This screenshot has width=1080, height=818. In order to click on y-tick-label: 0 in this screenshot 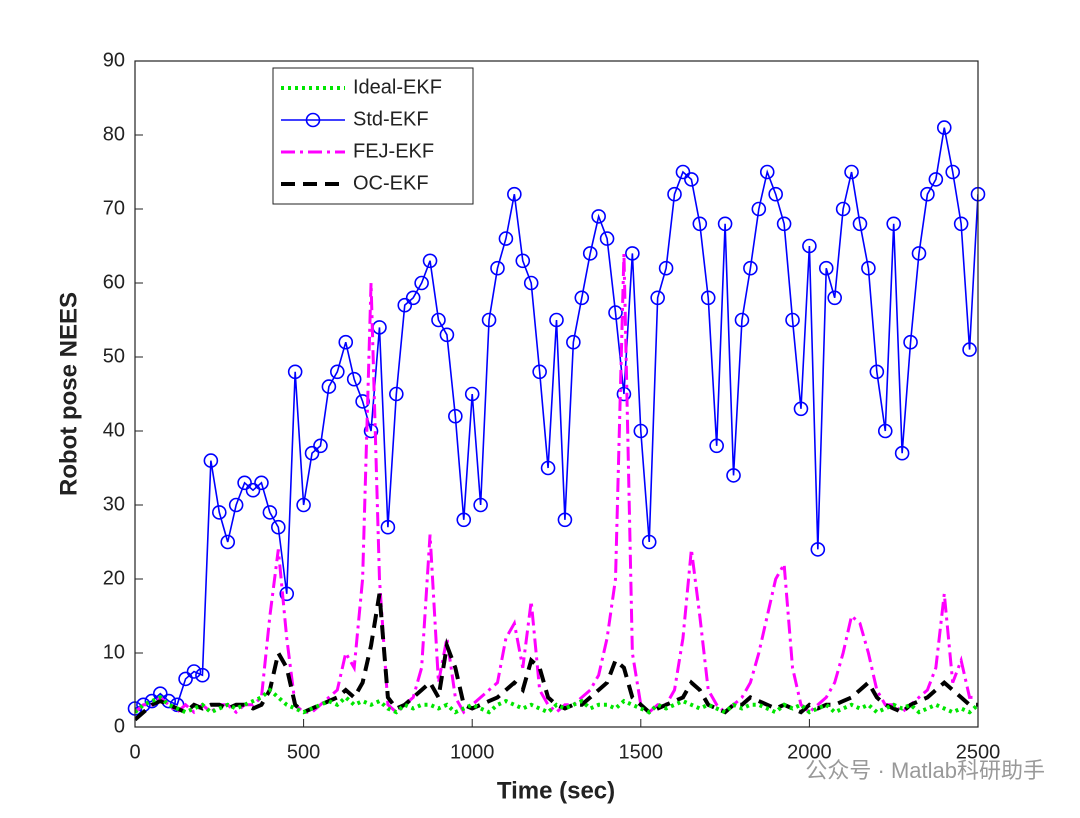, I will do `click(119, 726)`.